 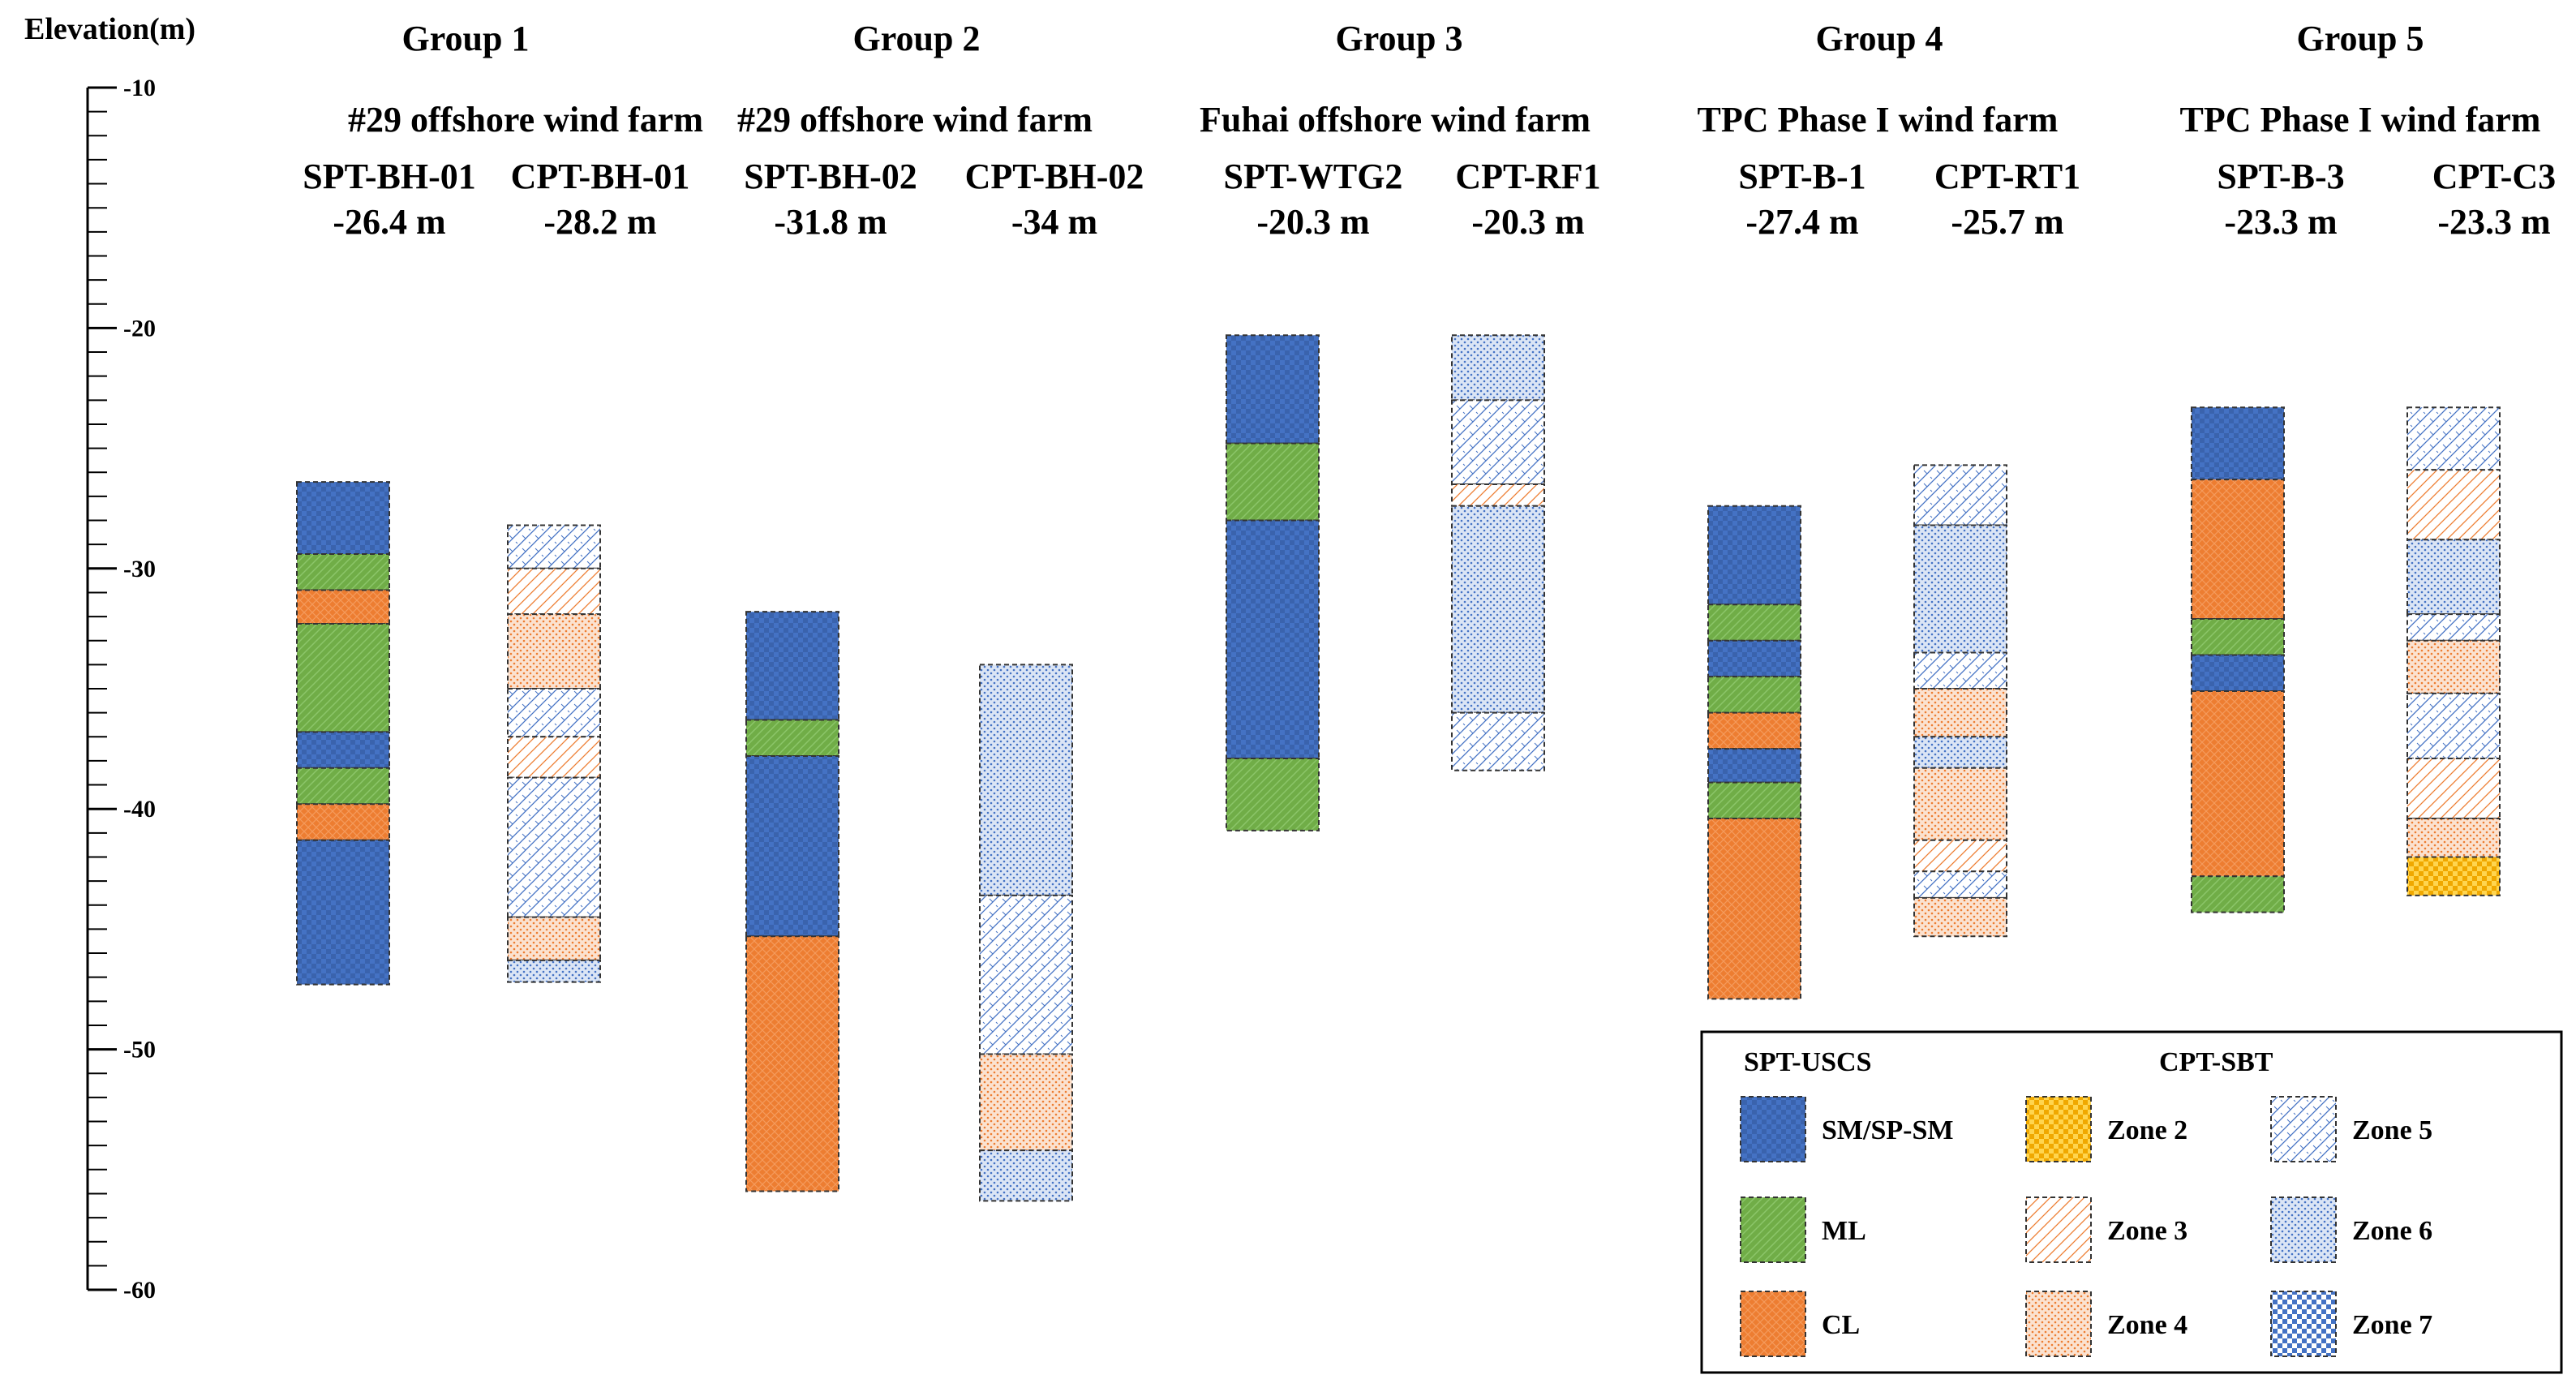 What do you see at coordinates (139, 569) in the screenshot?
I see `y-tick-label: -30` at bounding box center [139, 569].